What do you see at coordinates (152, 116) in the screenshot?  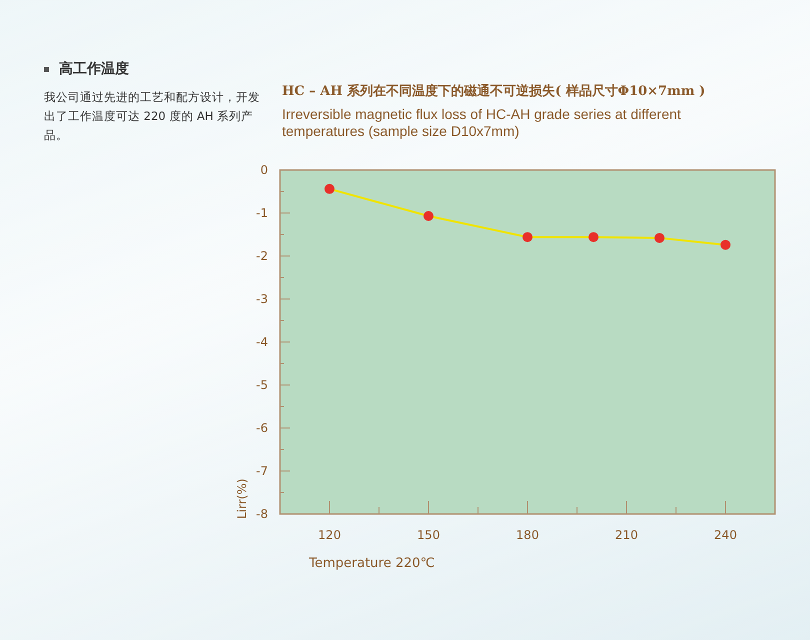 I see `text: 我公司通过先进的工艺和配方设计，开发出了工作温度可达 220 度的 AH 系列产品。` at bounding box center [152, 116].